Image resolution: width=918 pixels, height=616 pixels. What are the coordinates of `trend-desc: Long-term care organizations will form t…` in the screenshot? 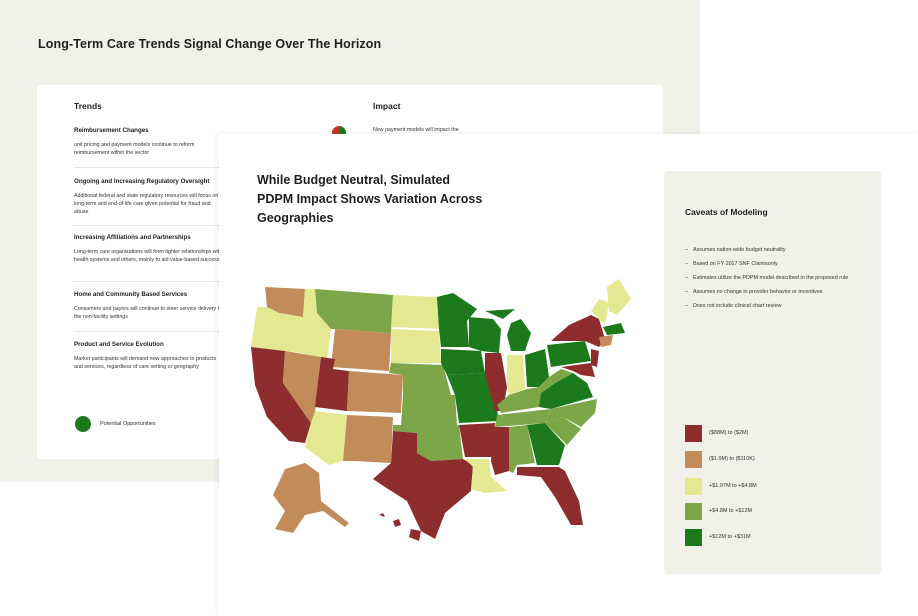 It's located at (148, 256).